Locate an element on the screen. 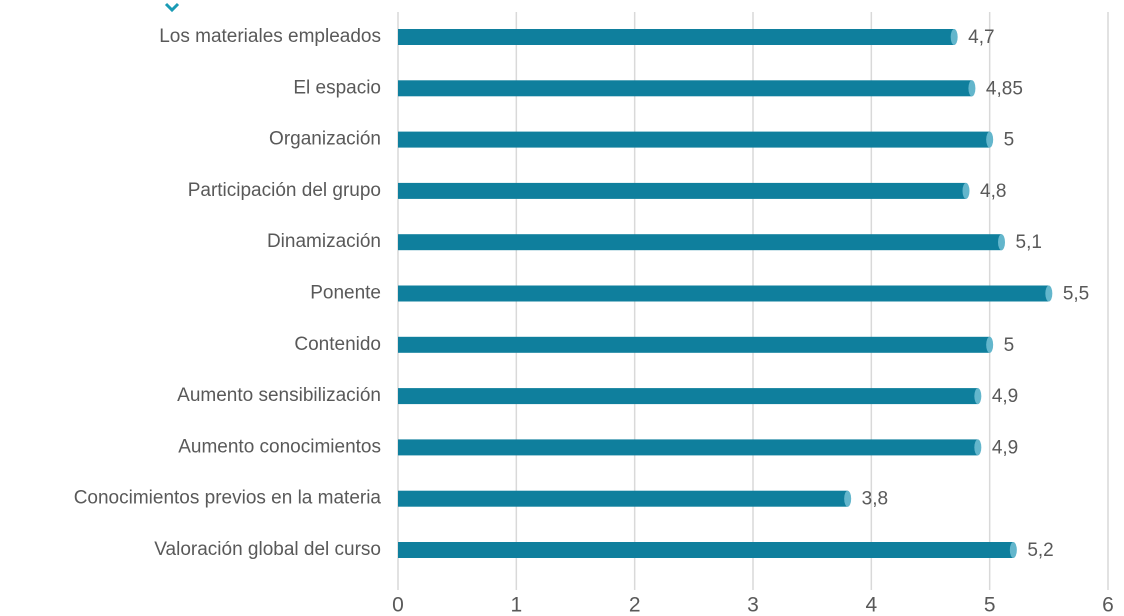 The image size is (1124, 616). x-tick-label: 2 is located at coordinates (635, 605).